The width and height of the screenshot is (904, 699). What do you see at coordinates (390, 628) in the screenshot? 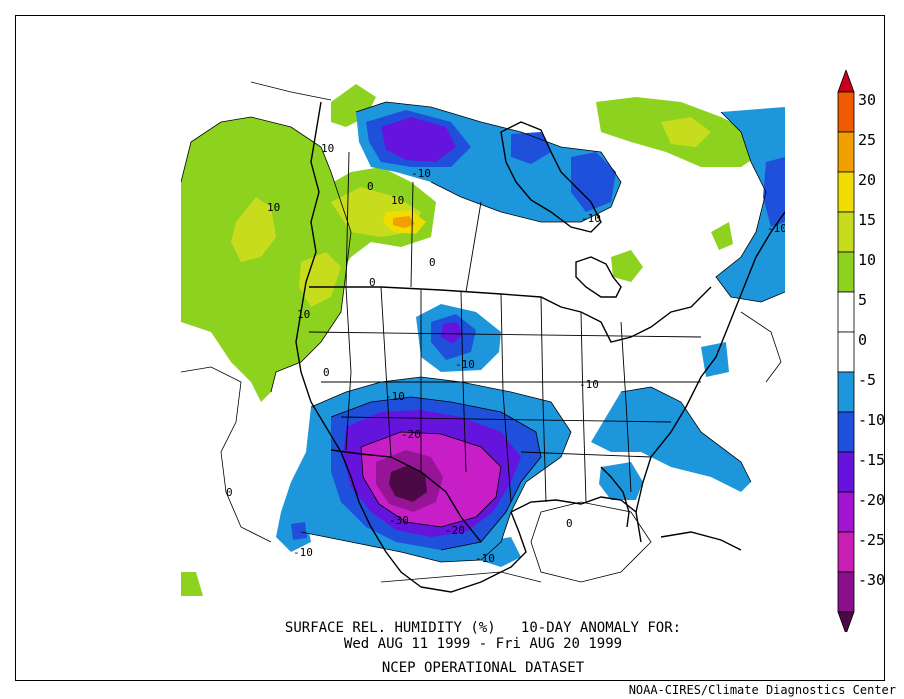
I see `variable-label: SURFACE REL. HUMIDITY (%)` at bounding box center [390, 628].